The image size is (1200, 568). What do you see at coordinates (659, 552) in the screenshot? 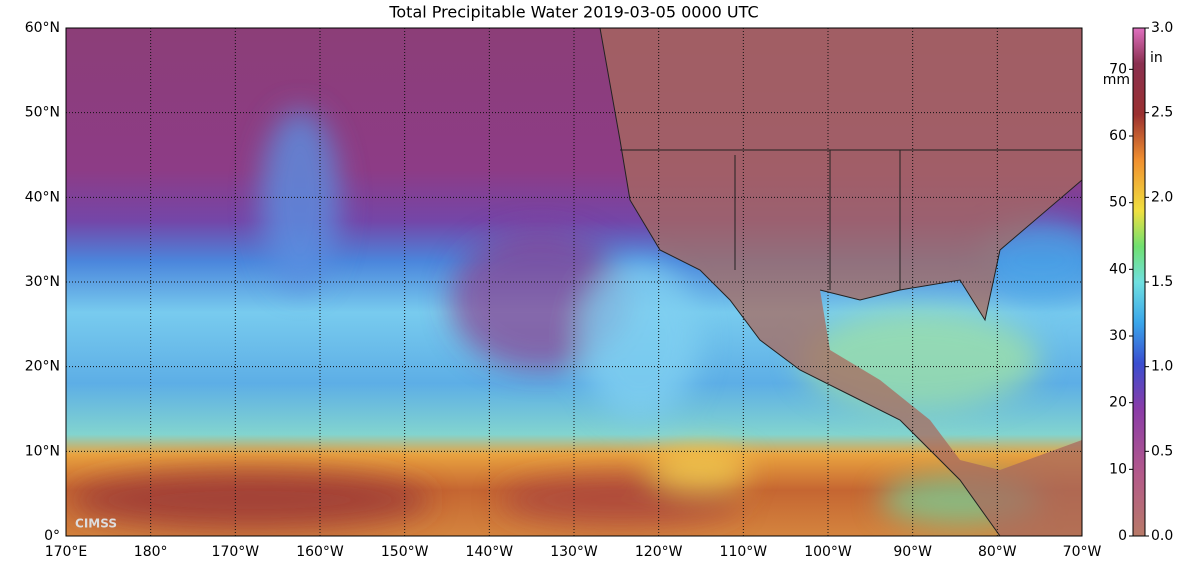
I see `lon-label: 120°W` at bounding box center [659, 552].